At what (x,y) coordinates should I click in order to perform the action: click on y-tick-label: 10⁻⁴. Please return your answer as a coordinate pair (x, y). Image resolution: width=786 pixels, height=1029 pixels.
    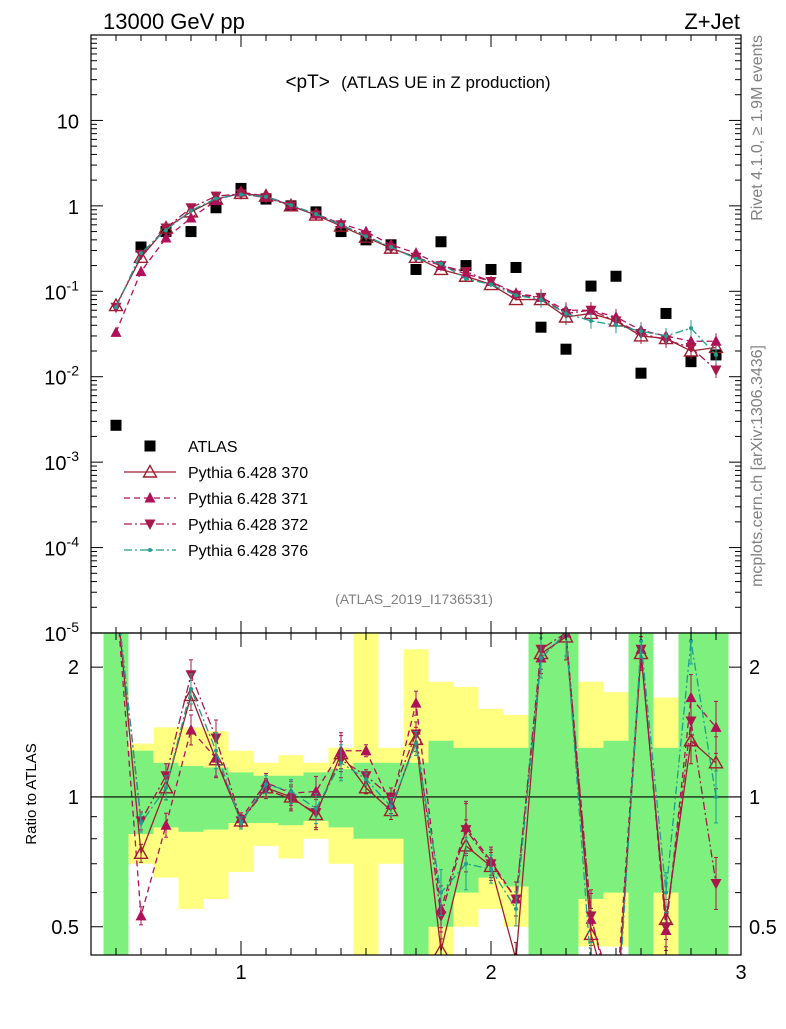
    Looking at the image, I should click on (61, 547).